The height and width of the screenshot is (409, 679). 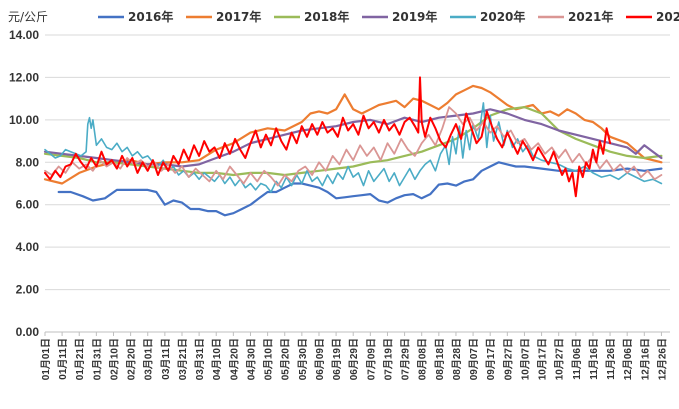 What do you see at coordinates (474, 359) in the screenshot?
I see `x-tick-label: 09月07日` at bounding box center [474, 359].